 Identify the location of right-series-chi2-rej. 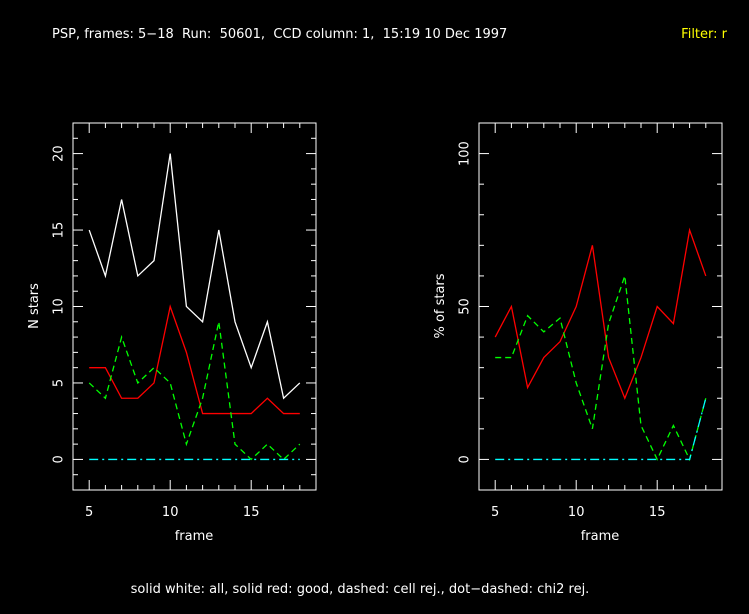
(601, 429).